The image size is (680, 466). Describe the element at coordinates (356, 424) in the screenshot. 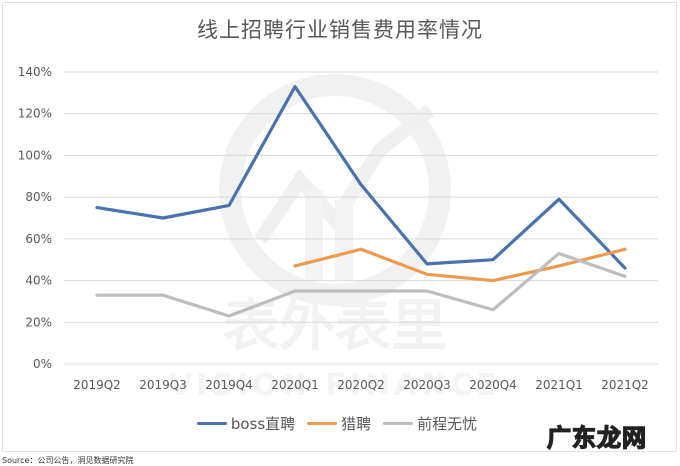

I see `legend-label-liepin: 猎聘` at that location.